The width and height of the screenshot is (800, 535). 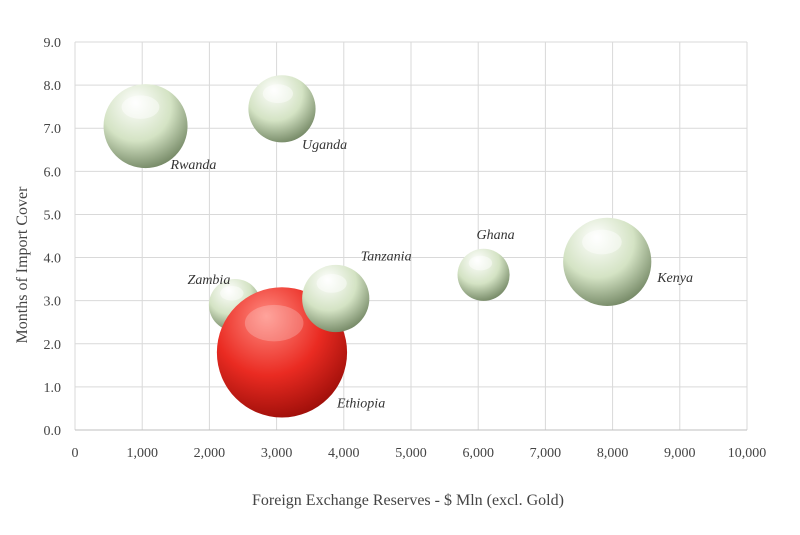 I want to click on y-tick-label: 1.0, so click(x=53, y=388).